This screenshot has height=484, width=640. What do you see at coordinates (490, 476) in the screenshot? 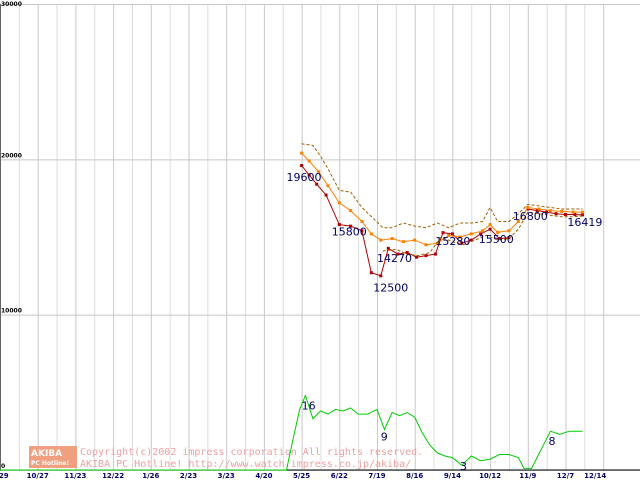
I see `x-tick-label: 10/12` at bounding box center [490, 476].